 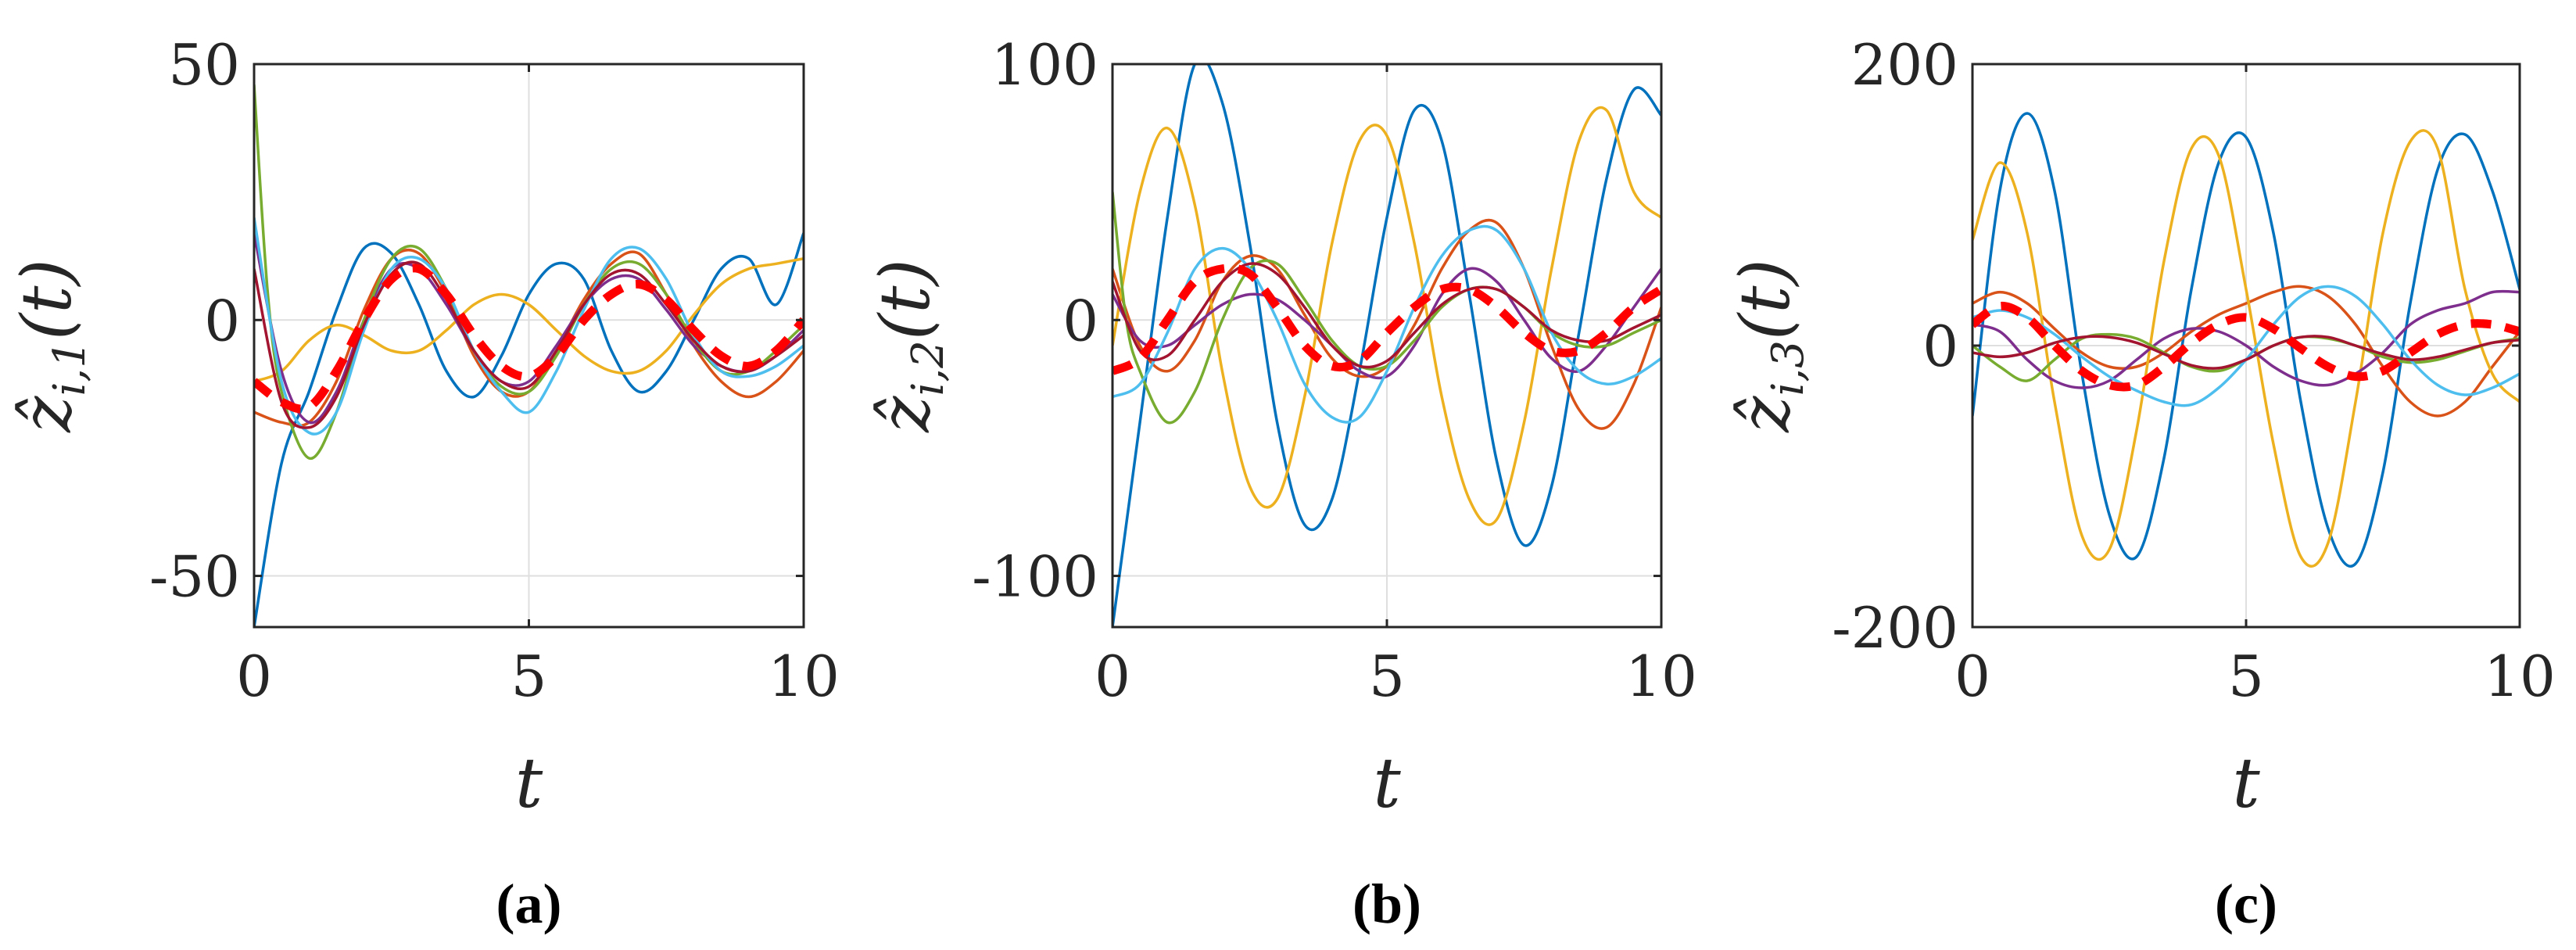 What do you see at coordinates (928, 368) in the screenshot?
I see `y-axis-label-subscript: i,2` at bounding box center [928, 368].